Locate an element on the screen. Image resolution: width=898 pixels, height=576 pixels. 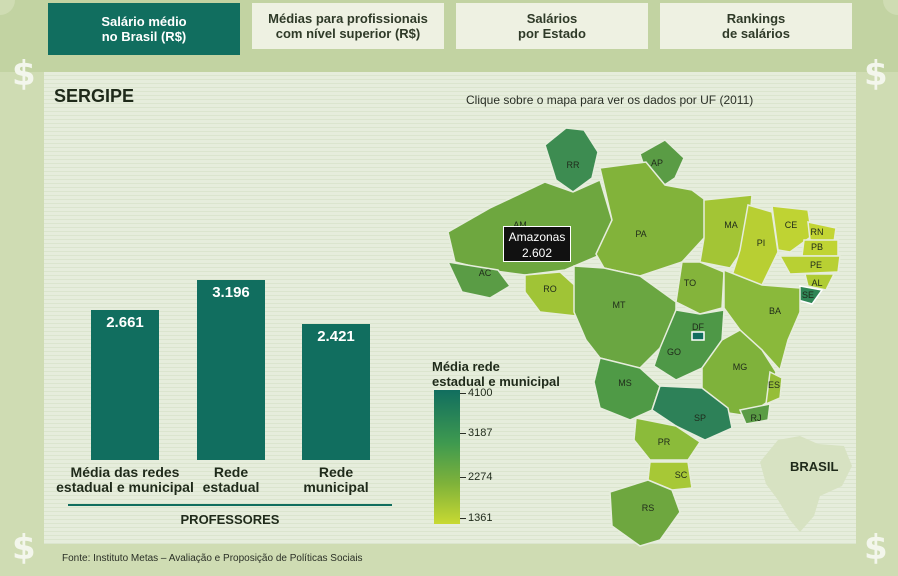
legend-color-scale is located at coordinates (447, 457).